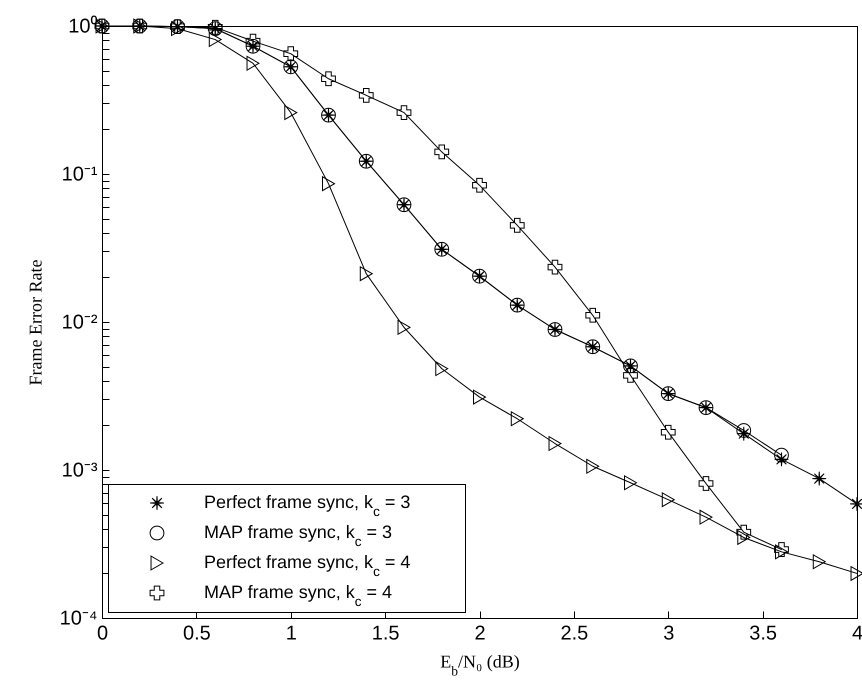 The width and height of the screenshot is (862, 696). What do you see at coordinates (386, 633) in the screenshot?
I see `x-tick-label: 1.5` at bounding box center [386, 633].